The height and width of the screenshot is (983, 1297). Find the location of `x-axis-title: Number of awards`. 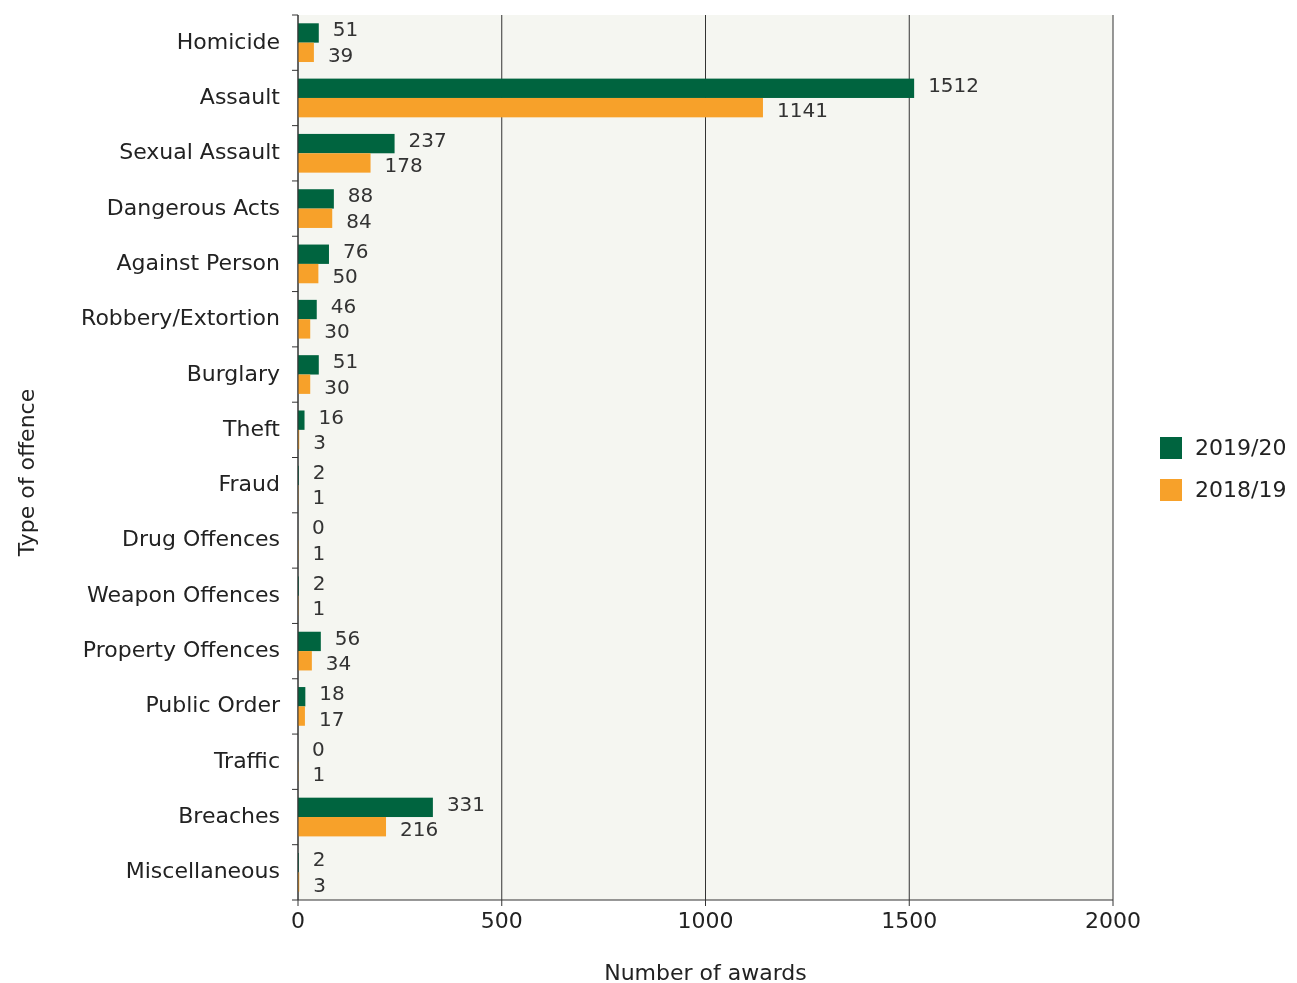

x-axis-title: Number of awards is located at coordinates (705, 971).